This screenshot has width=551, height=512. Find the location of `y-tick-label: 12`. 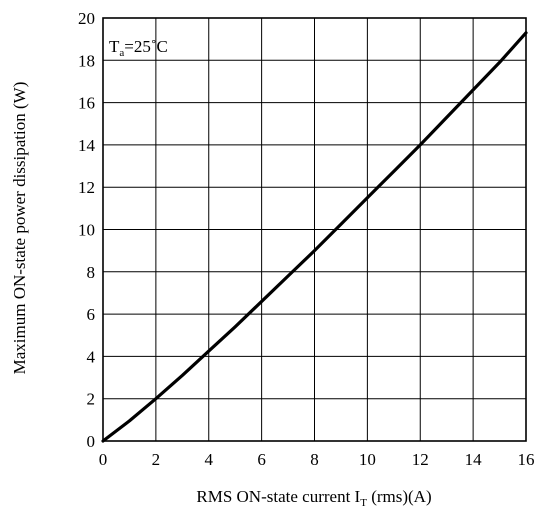

y-tick-label: 12 is located at coordinates (86, 187).